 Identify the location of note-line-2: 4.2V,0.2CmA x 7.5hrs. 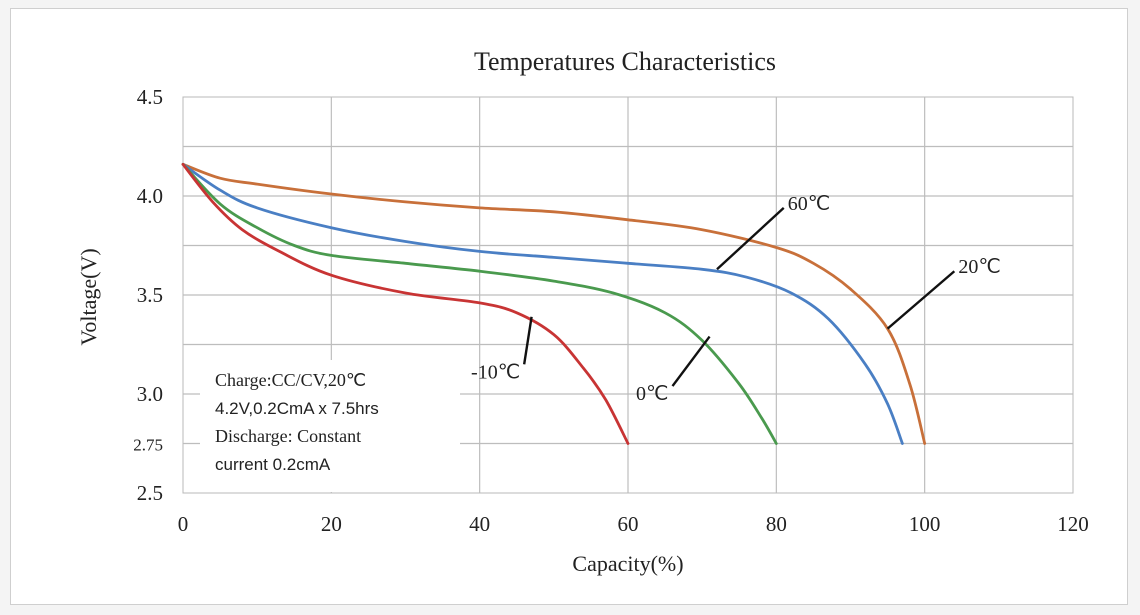
(297, 408).